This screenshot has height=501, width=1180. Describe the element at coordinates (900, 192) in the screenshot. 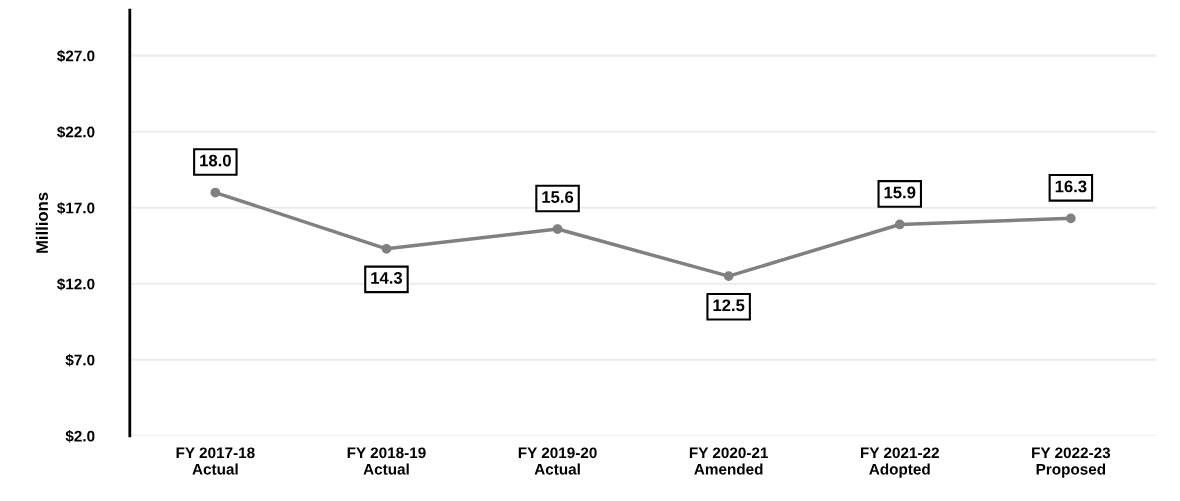

I see `data-label: 15.9` at that location.